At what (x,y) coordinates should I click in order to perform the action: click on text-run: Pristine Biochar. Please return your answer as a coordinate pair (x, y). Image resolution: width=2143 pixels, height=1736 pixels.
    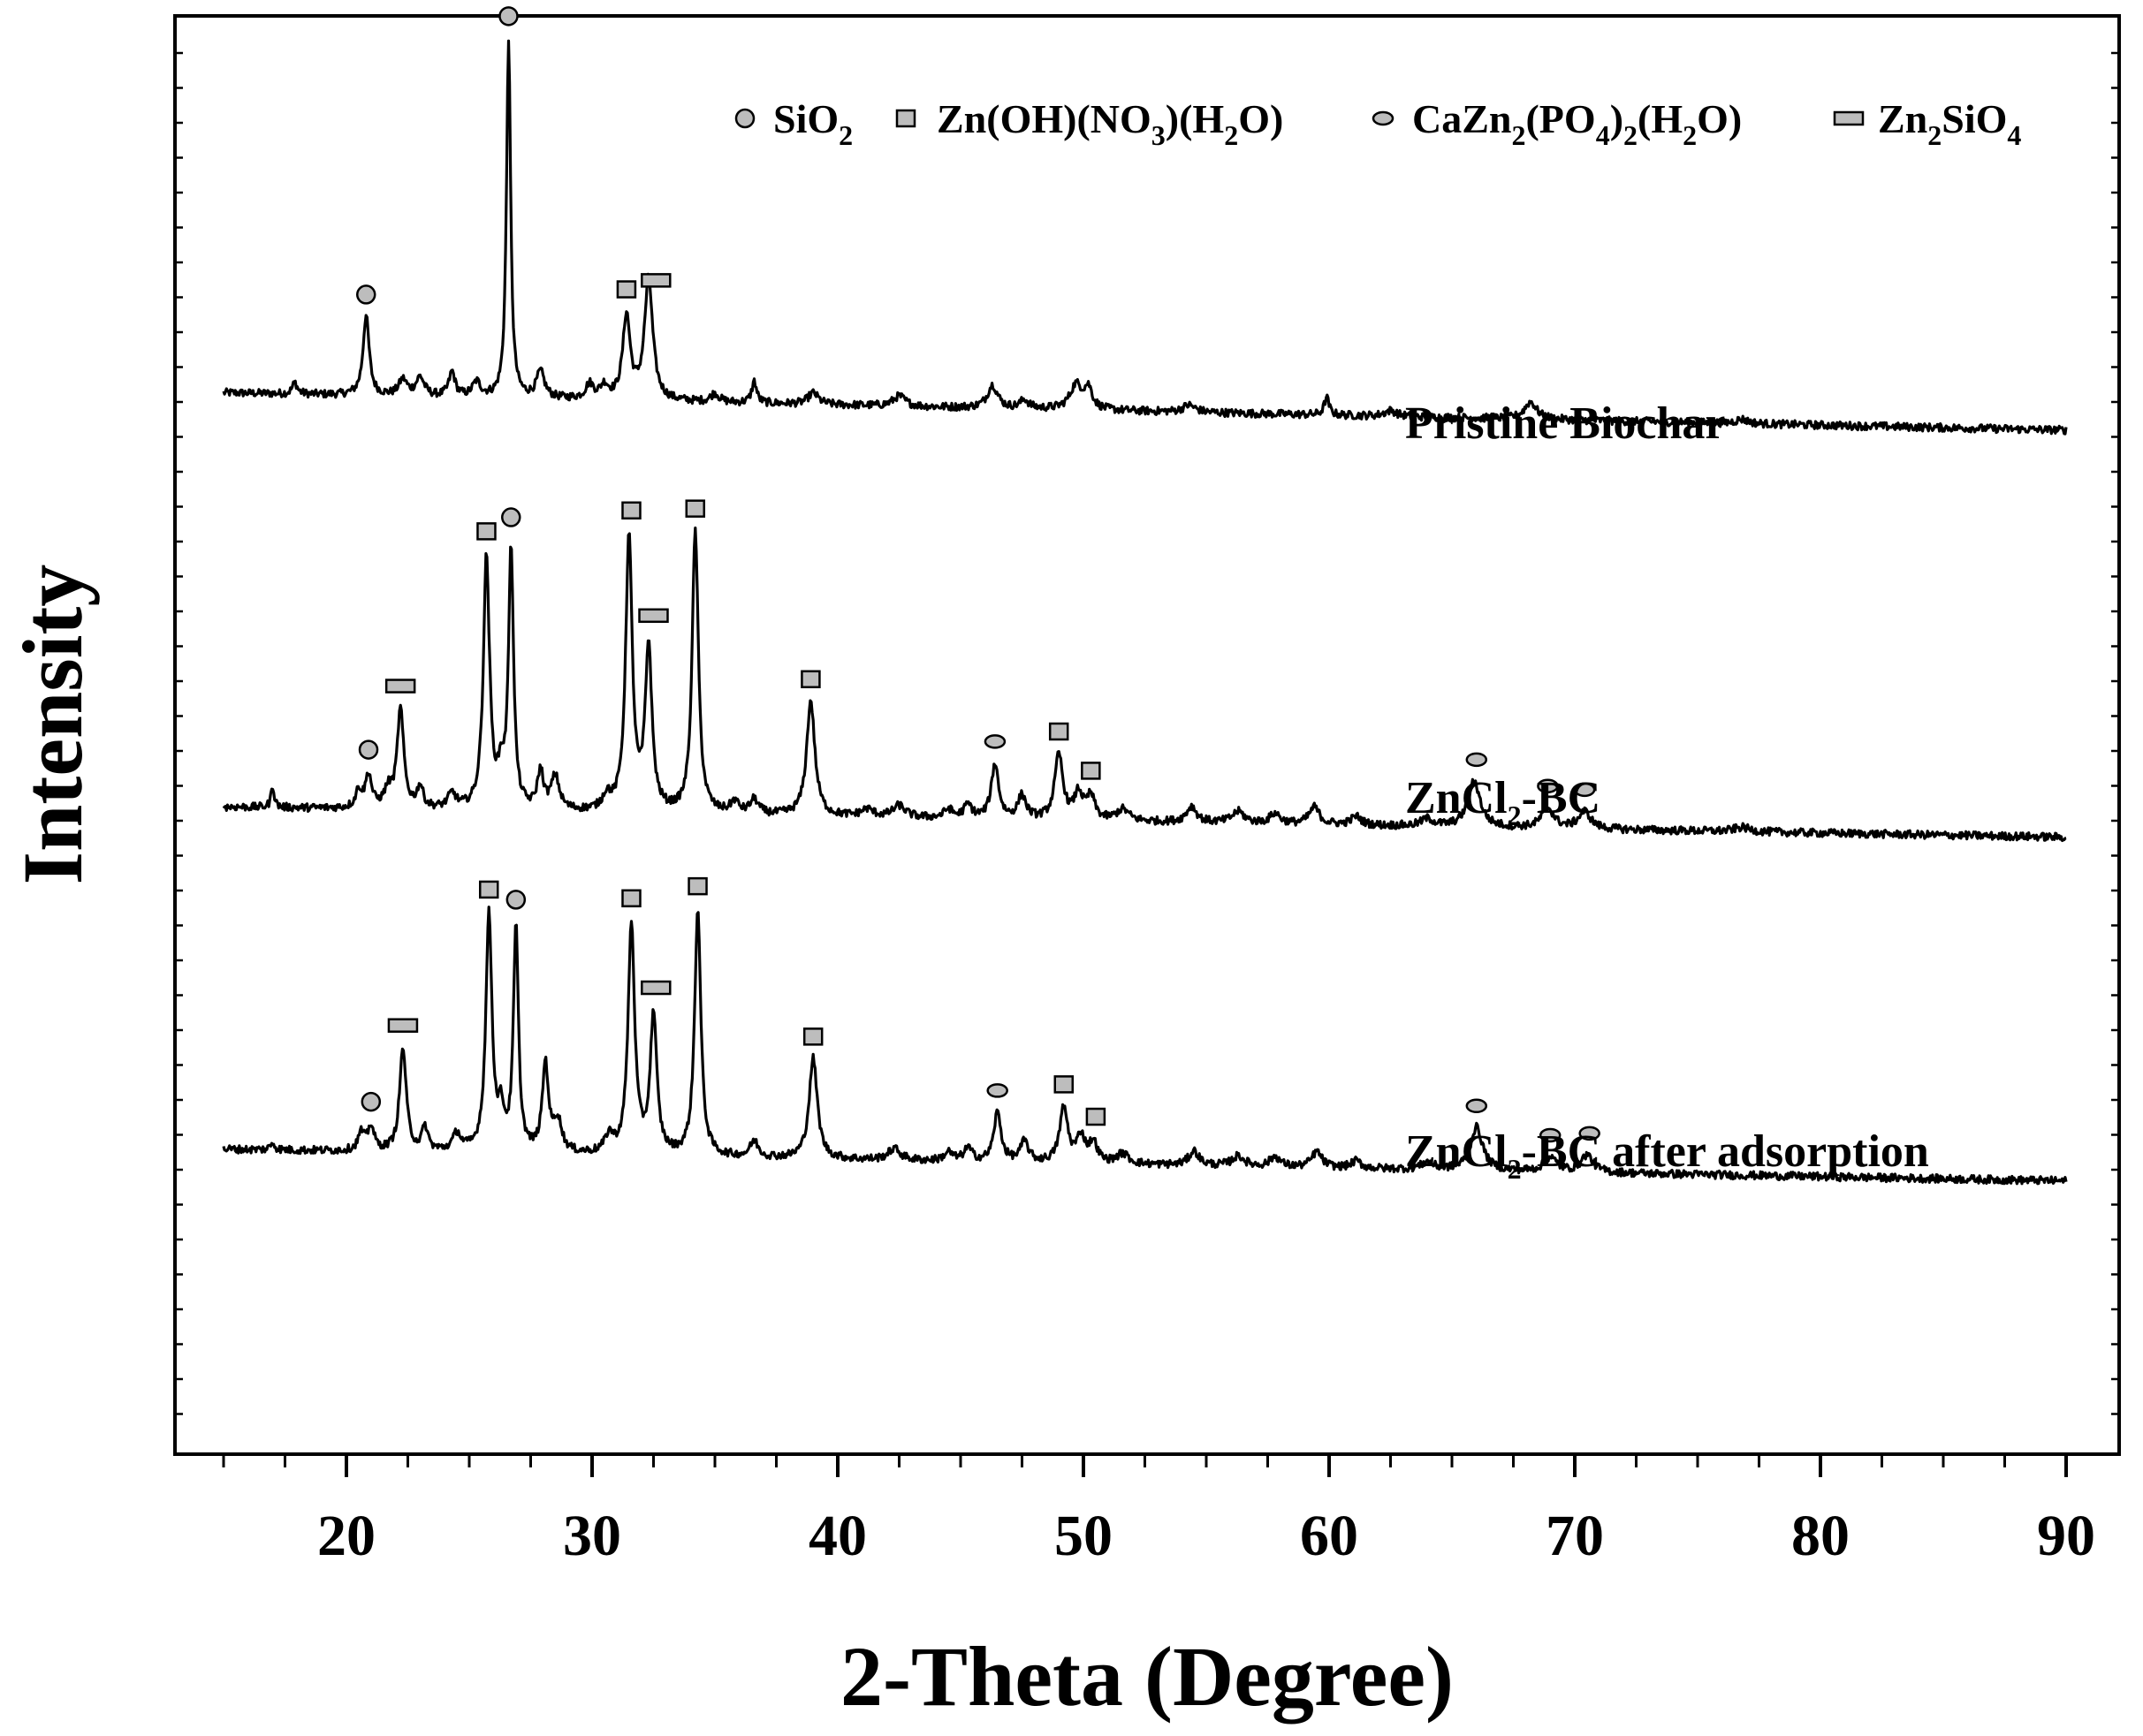
    Looking at the image, I should click on (1565, 423).